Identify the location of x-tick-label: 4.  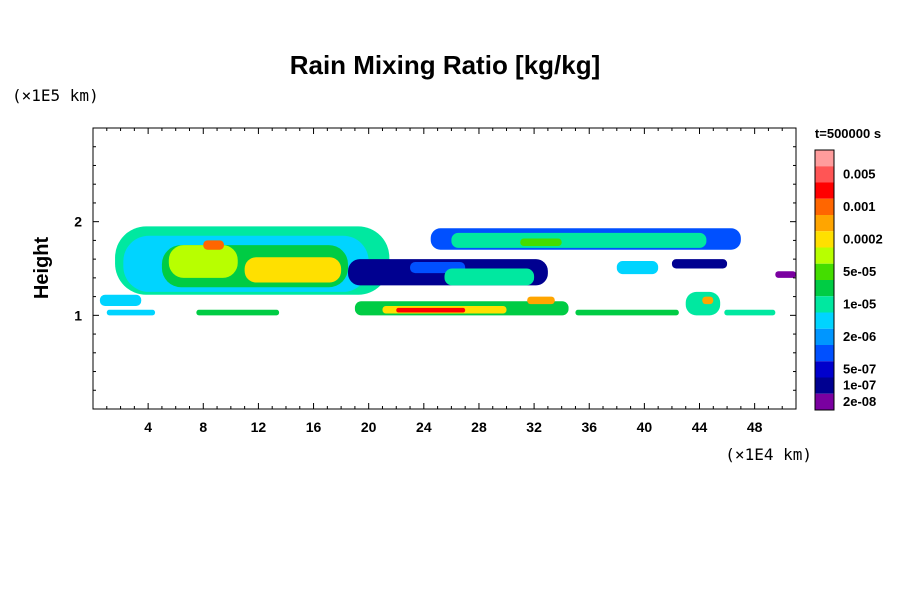
(148, 427).